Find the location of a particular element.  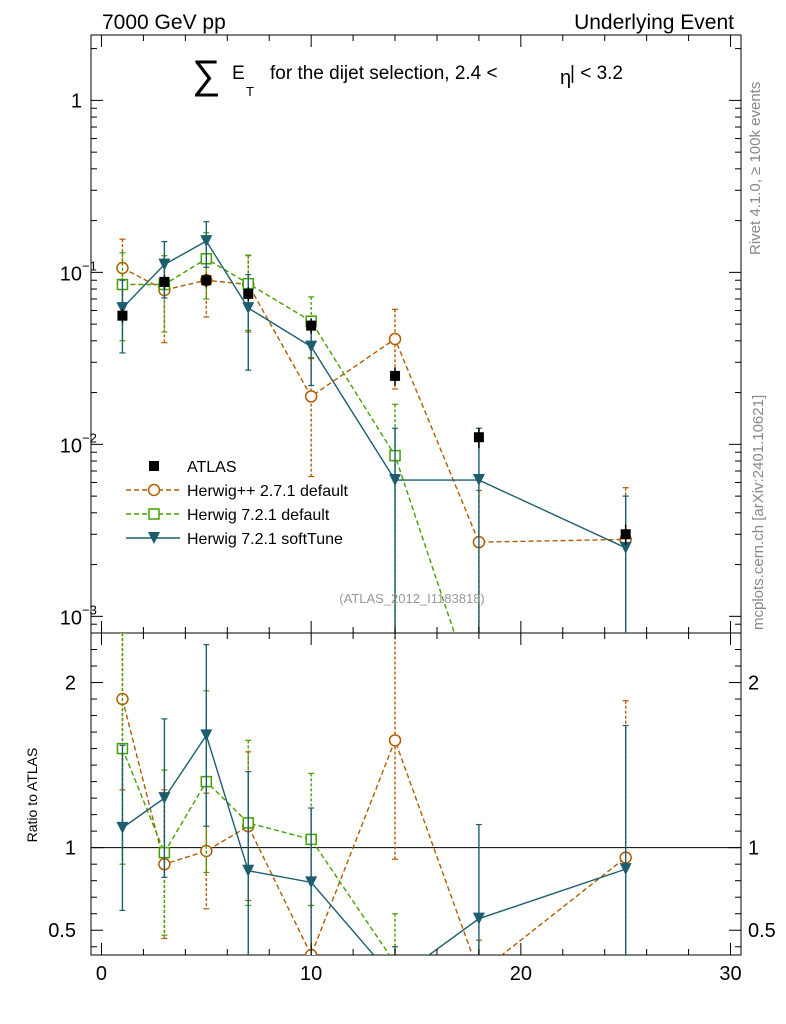

ratio-tick-label: 0.5 is located at coordinates (62, 931).